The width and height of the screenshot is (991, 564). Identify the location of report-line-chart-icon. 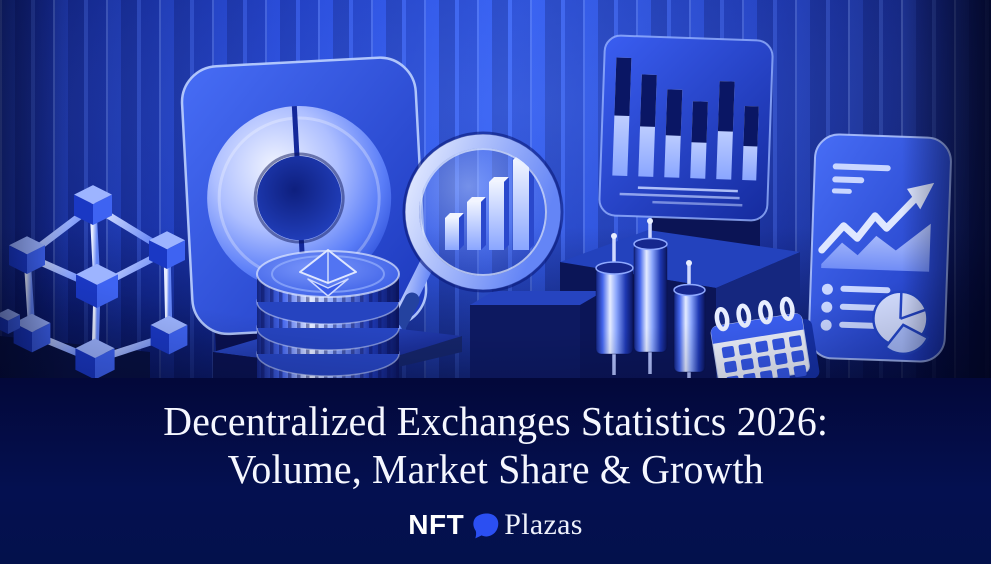
(879, 248).